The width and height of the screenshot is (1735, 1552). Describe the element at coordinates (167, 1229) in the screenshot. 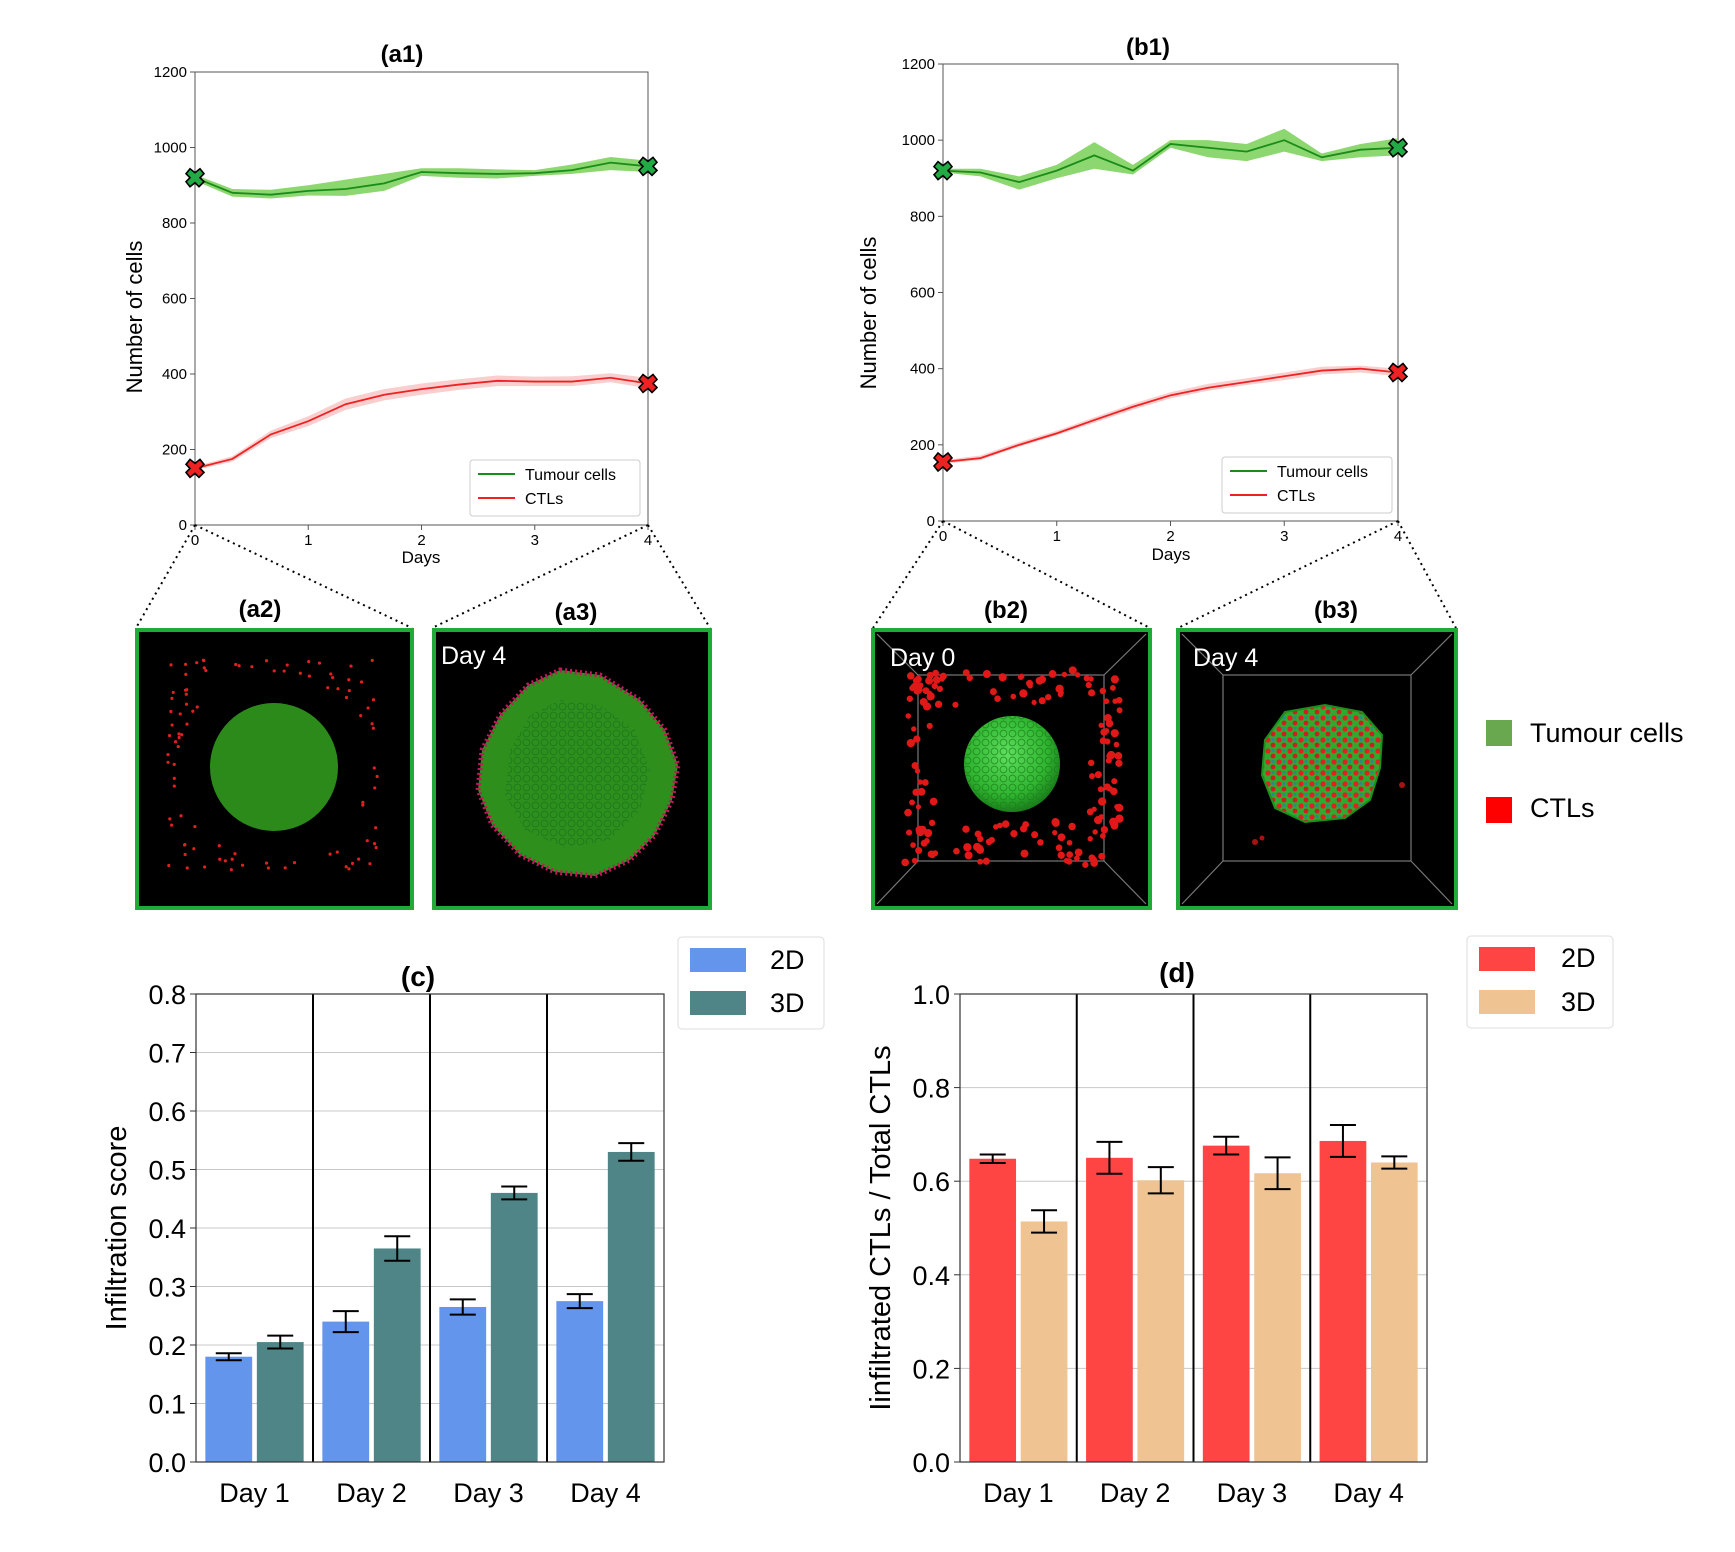

I see `chart-c-ytick-label: 0.4` at that location.